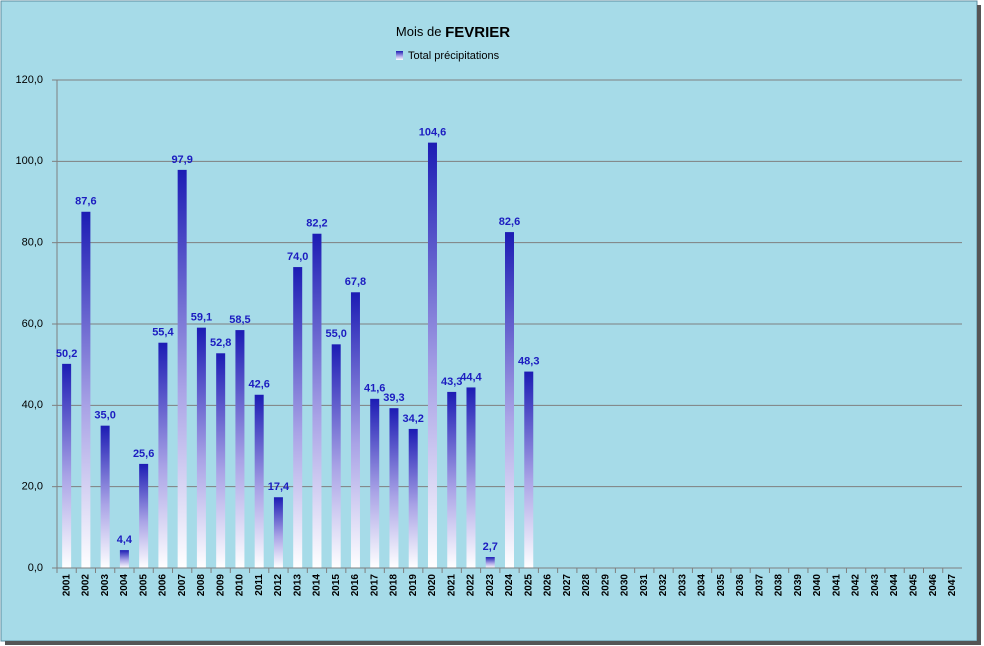 Image resolution: width=984 pixels, height=646 pixels. I want to click on data-label: 42,6, so click(258, 385).